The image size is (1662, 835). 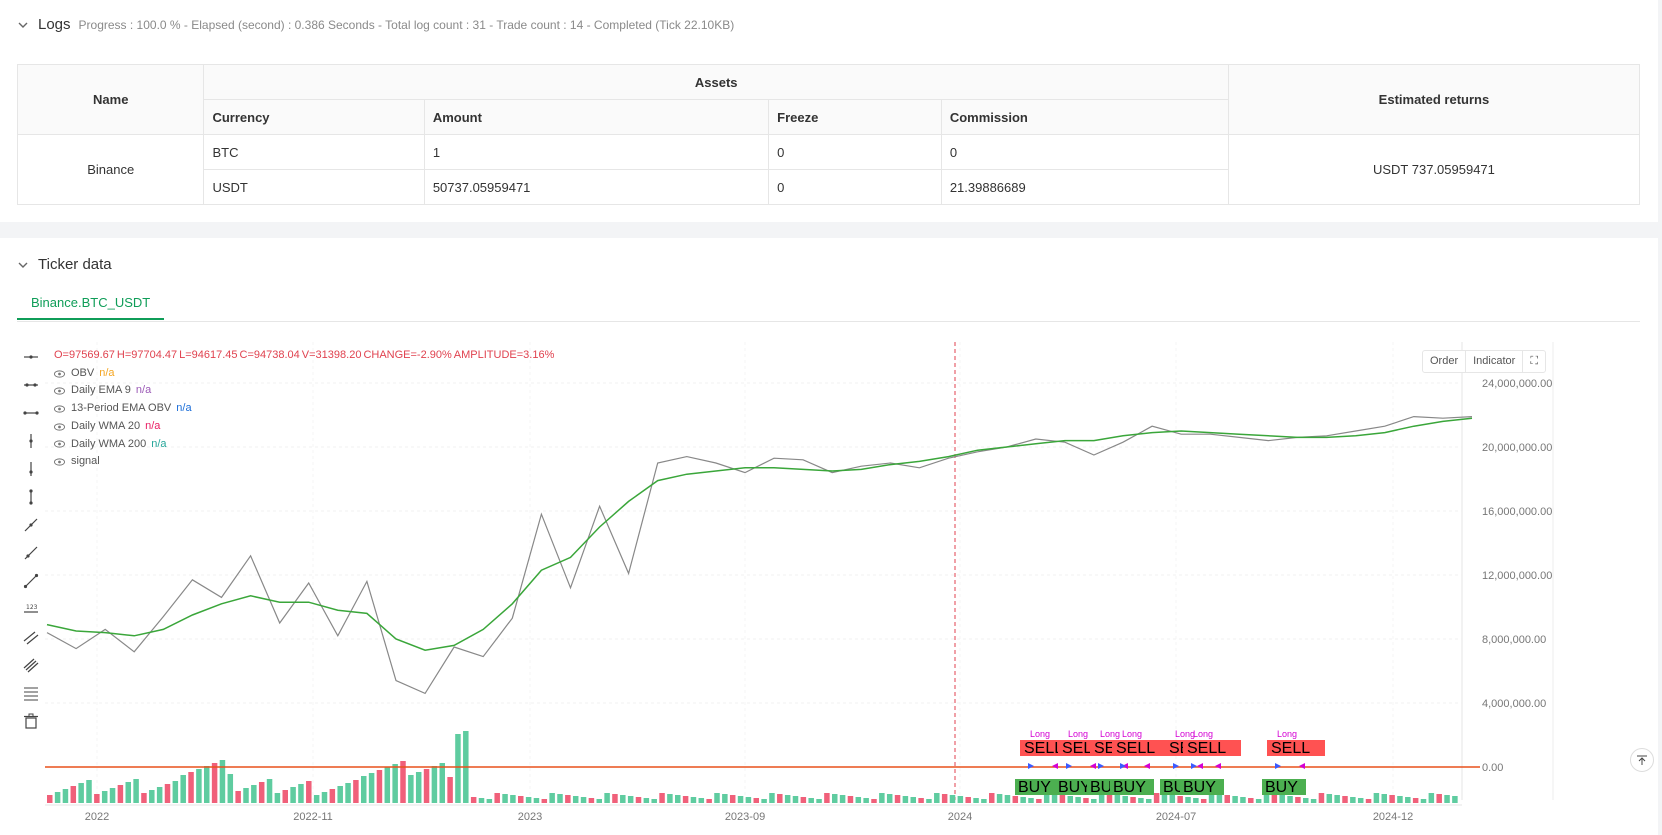 What do you see at coordinates (1534, 361) in the screenshot?
I see `fullscreen-icon: ⛶` at bounding box center [1534, 361].